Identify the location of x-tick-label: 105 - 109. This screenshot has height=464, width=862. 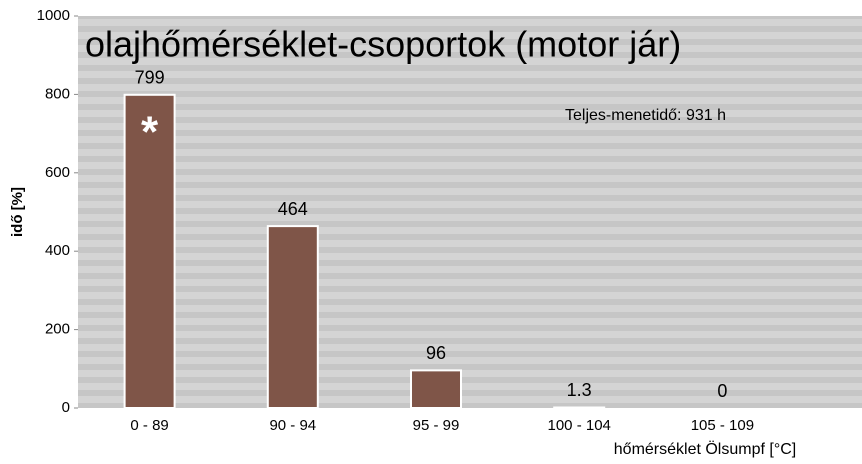
(722, 425).